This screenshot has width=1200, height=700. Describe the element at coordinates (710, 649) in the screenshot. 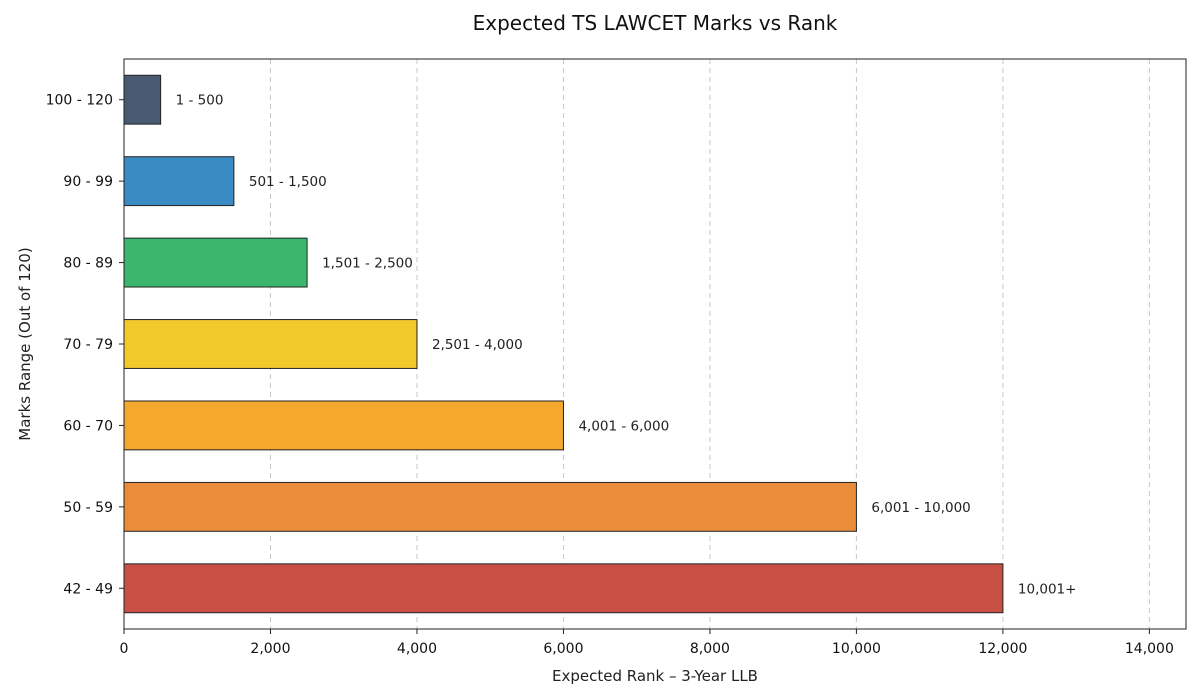

I see `x-tick-label: 8,000` at that location.